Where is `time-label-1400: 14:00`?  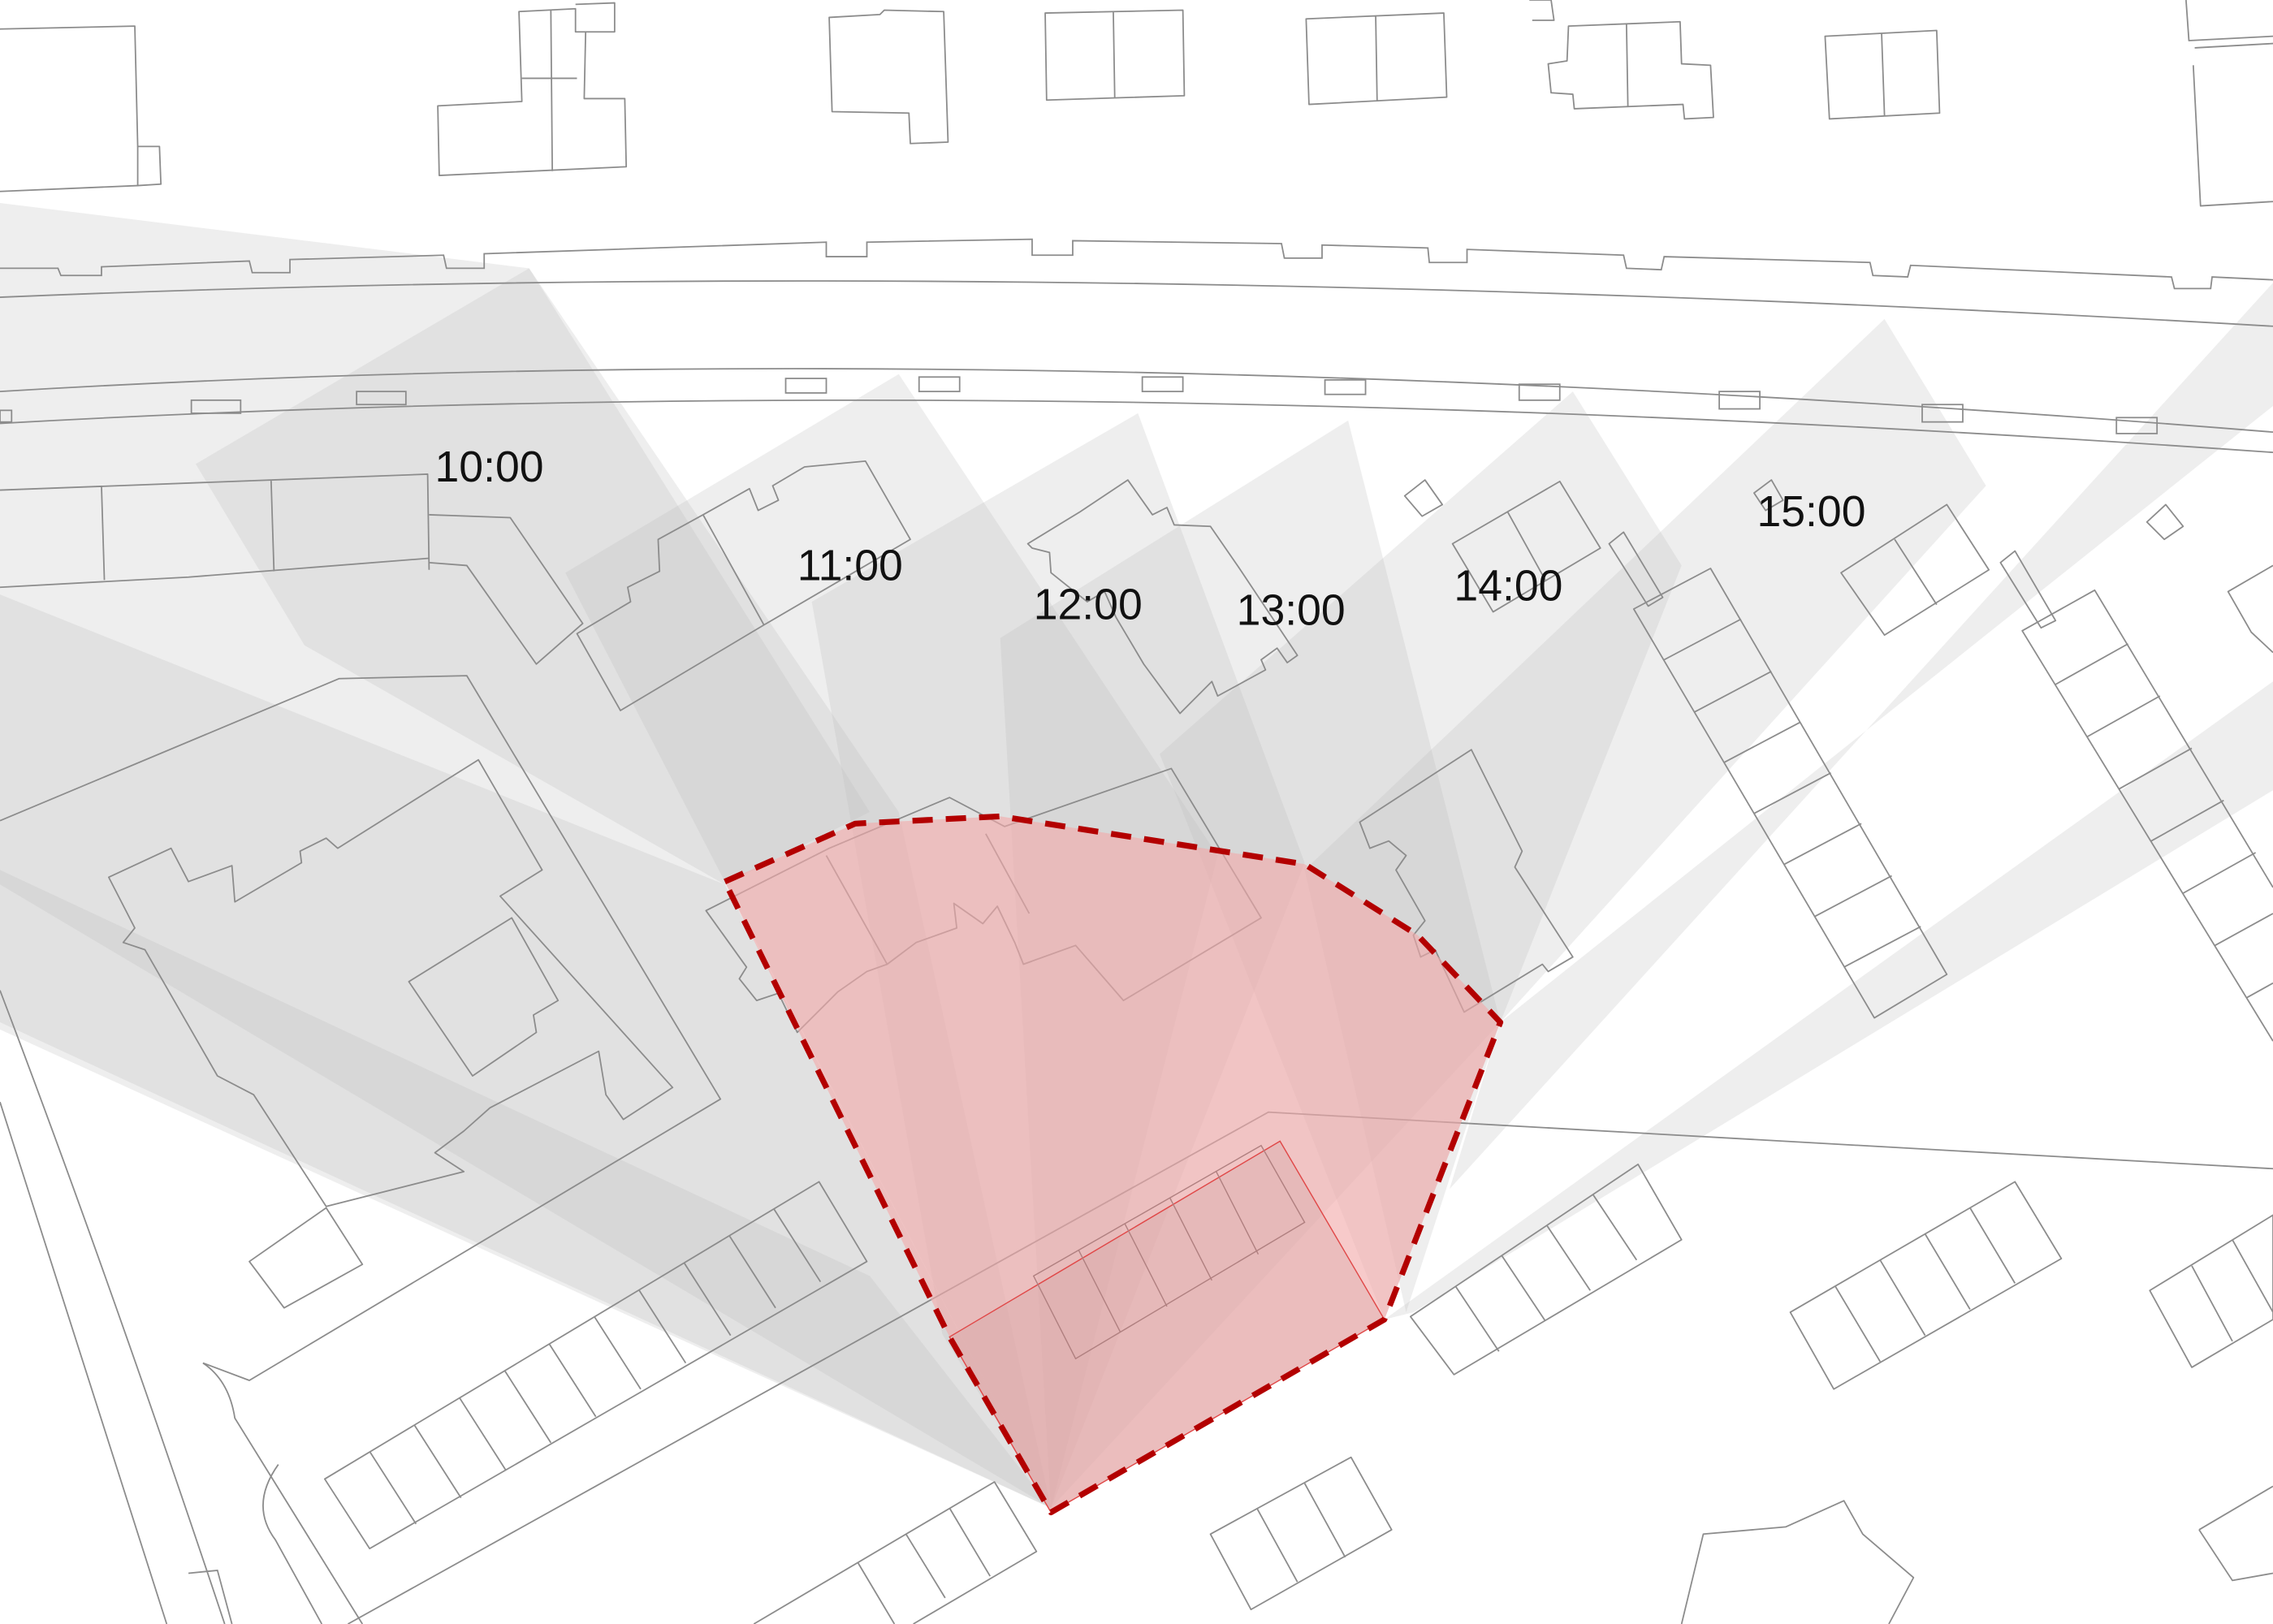 time-label-1400: 14:00 is located at coordinates (1508, 586).